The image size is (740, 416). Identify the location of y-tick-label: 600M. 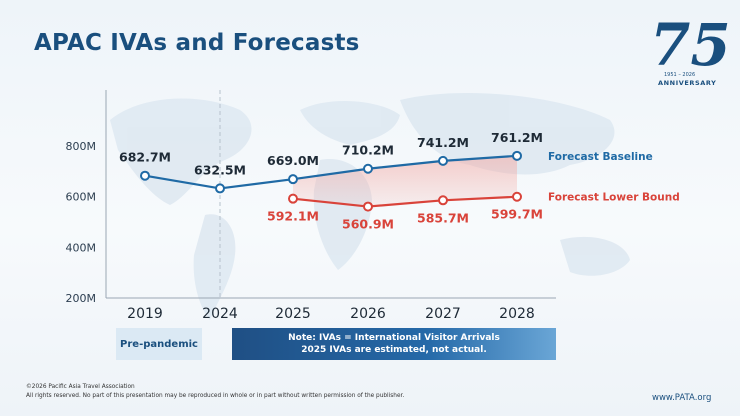
(81, 197).